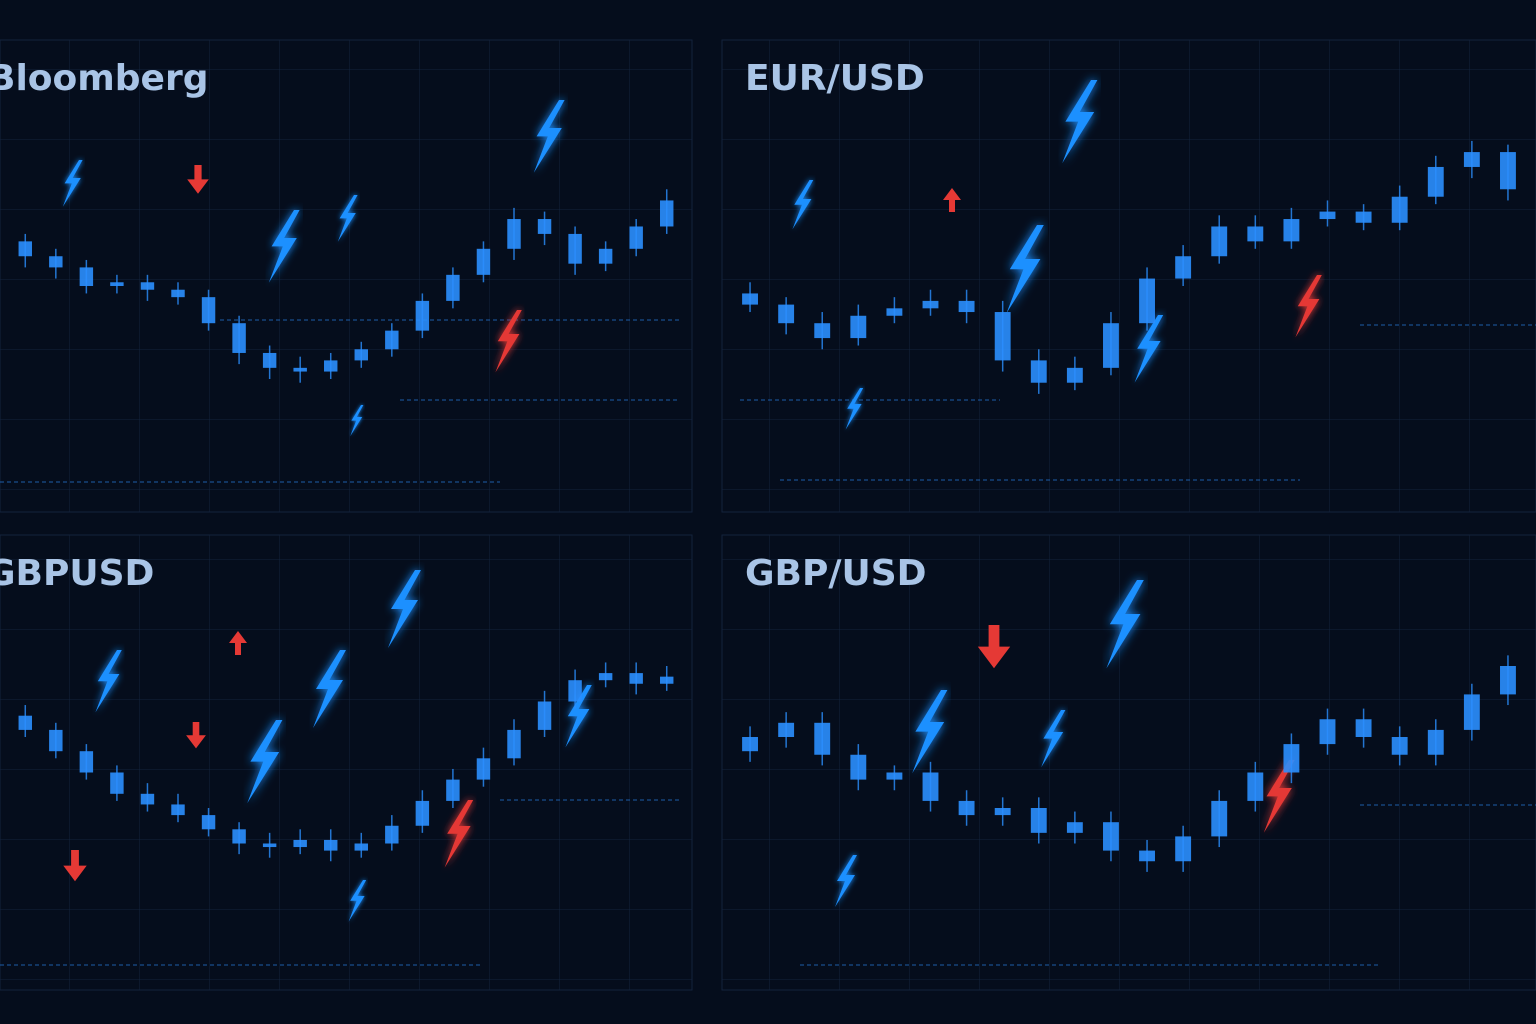 This screenshot has height=1024, width=1536. Describe the element at coordinates (77, 573) in the screenshot. I see `panel-title: GBPUSD` at that location.